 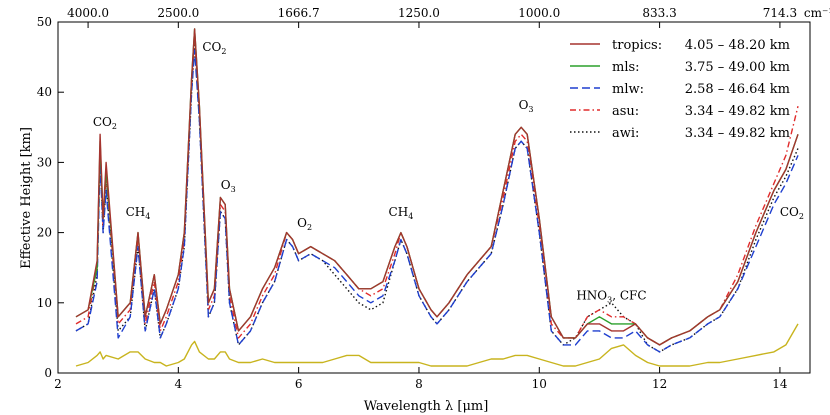 I want to click on legend-range-tropics: 4.05 – 48.20 km, so click(x=737, y=45).